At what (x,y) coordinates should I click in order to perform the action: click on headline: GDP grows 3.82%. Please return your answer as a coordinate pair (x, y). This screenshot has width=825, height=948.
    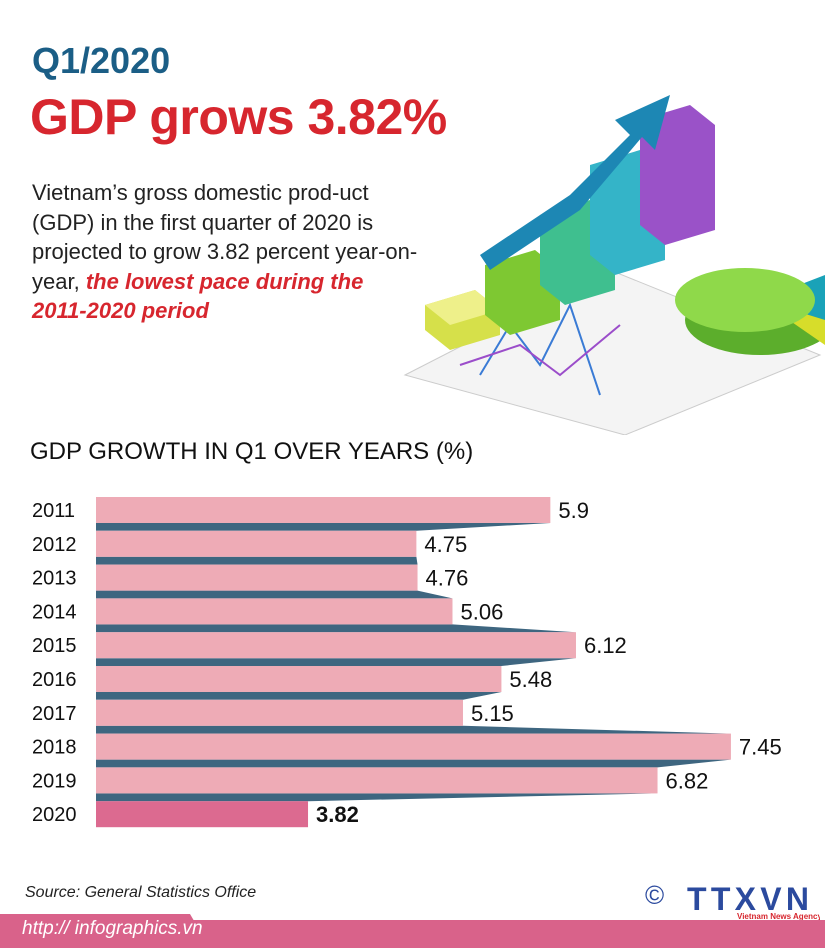
    Looking at the image, I should click on (238, 117).